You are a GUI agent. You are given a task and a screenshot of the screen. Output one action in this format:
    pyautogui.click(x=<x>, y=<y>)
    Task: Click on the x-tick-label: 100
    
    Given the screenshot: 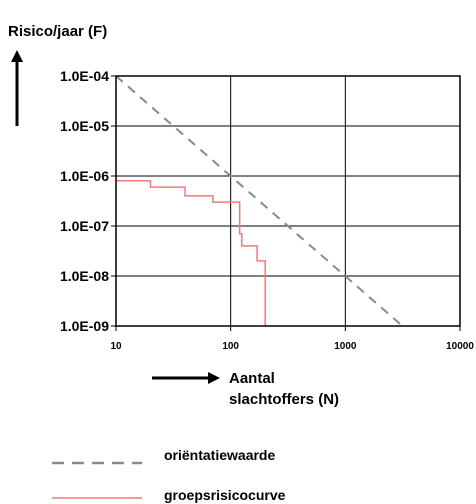 What is the action you would take?
    pyautogui.click(x=230, y=346)
    